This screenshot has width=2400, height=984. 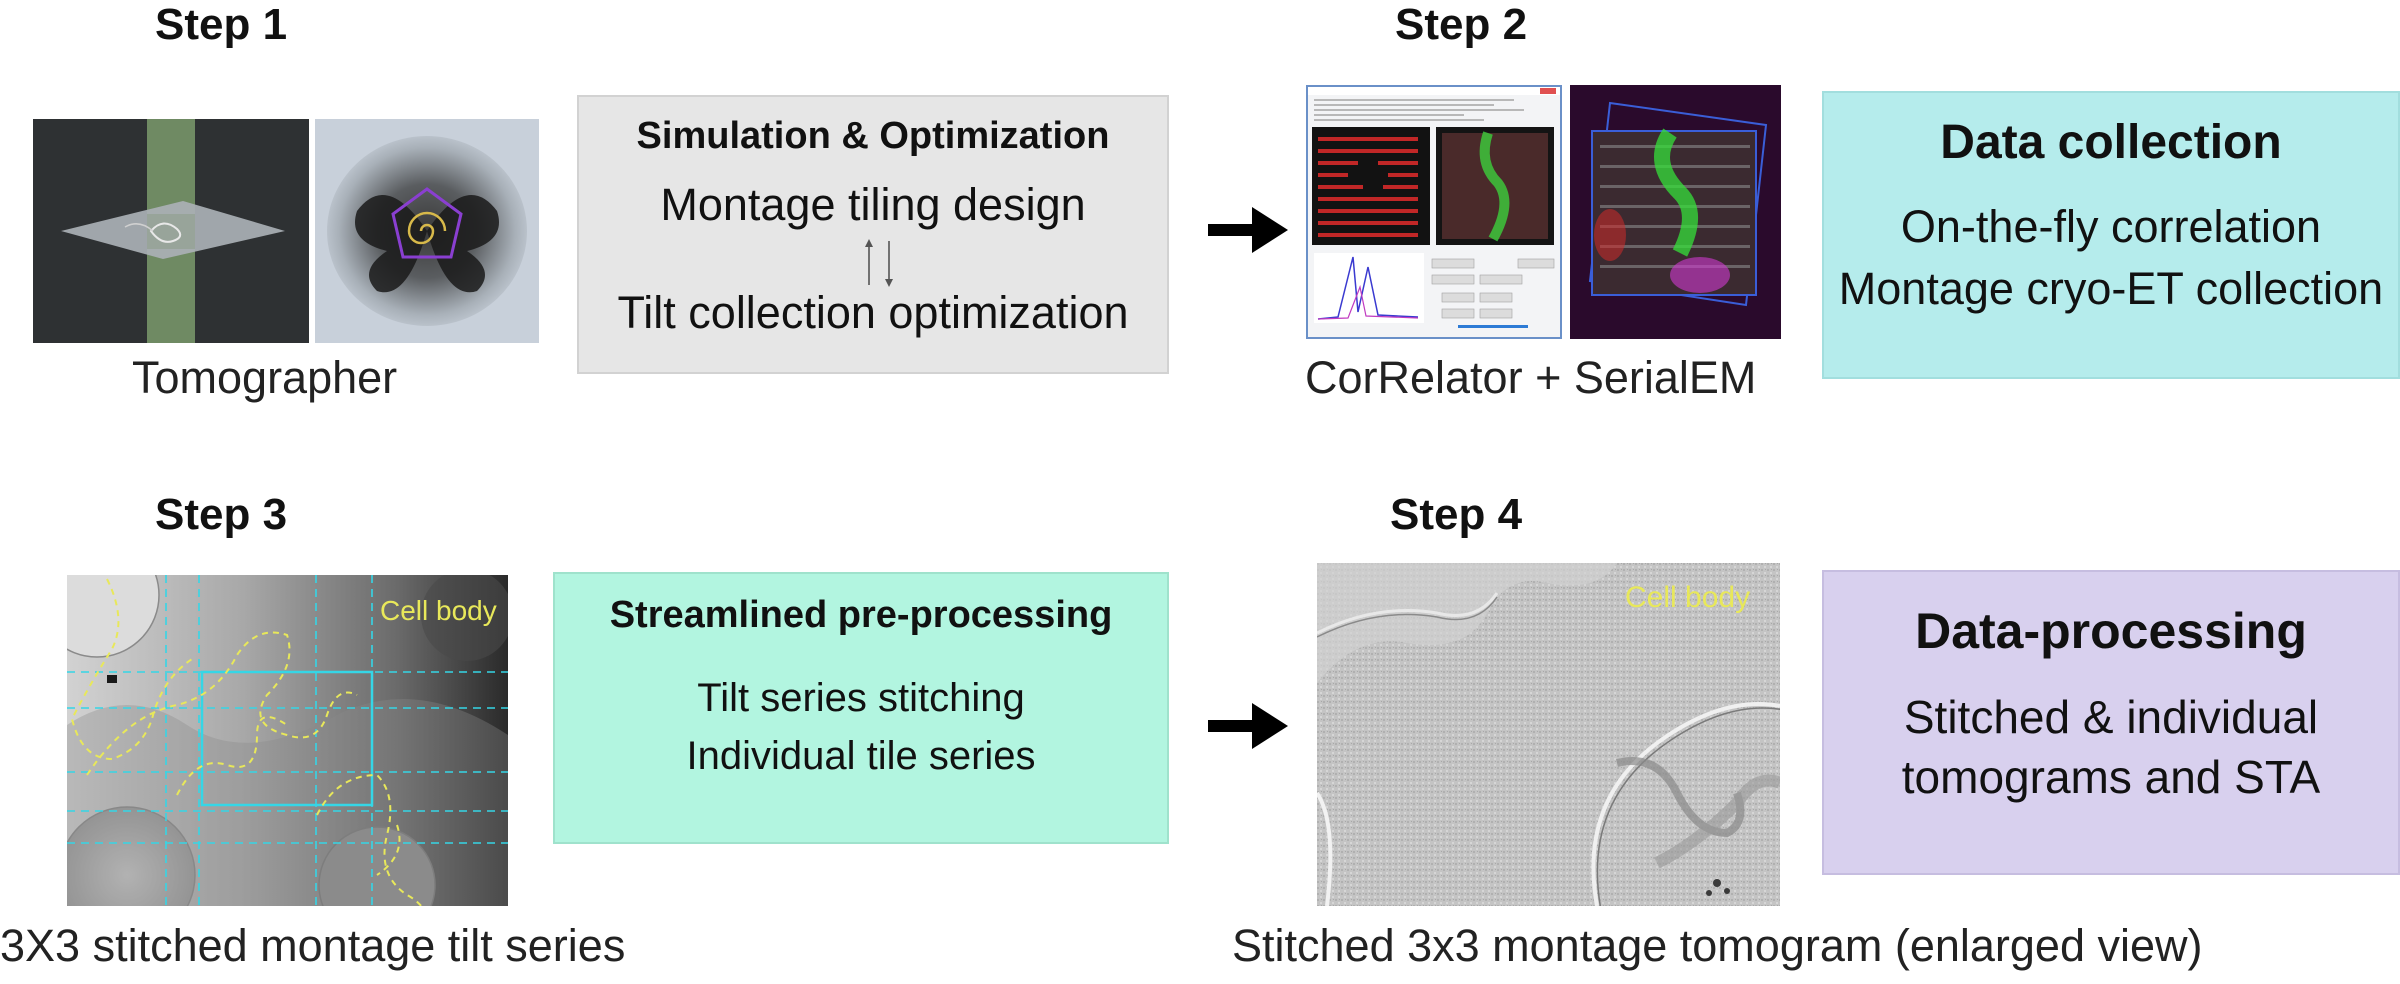 I want to click on montage-tilt-series-caption: 3X3 stitched montage tilt series, so click(x=313, y=945).